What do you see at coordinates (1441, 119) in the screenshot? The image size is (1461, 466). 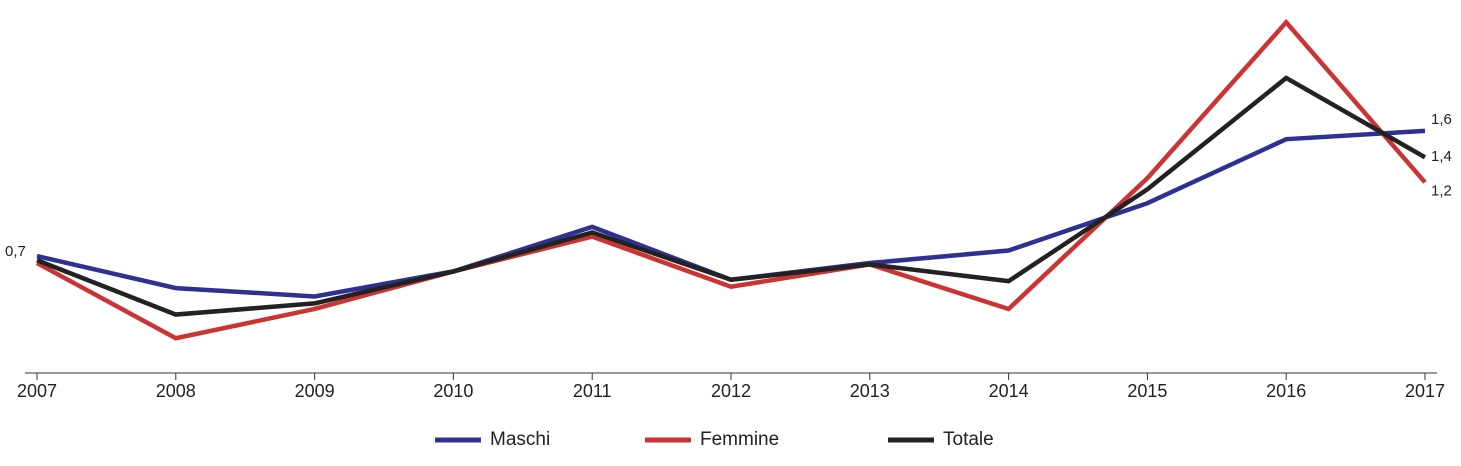 I see `data-label: 1,6` at bounding box center [1441, 119].